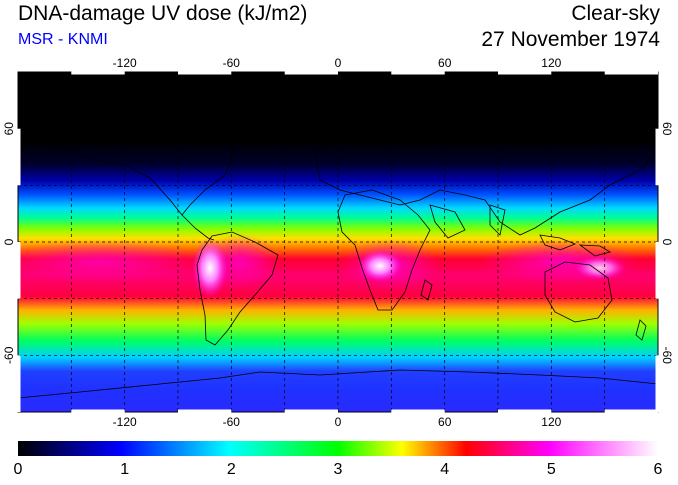 This screenshot has width=678, height=485. I want to click on lon-label-bottom: -60, so click(232, 422).